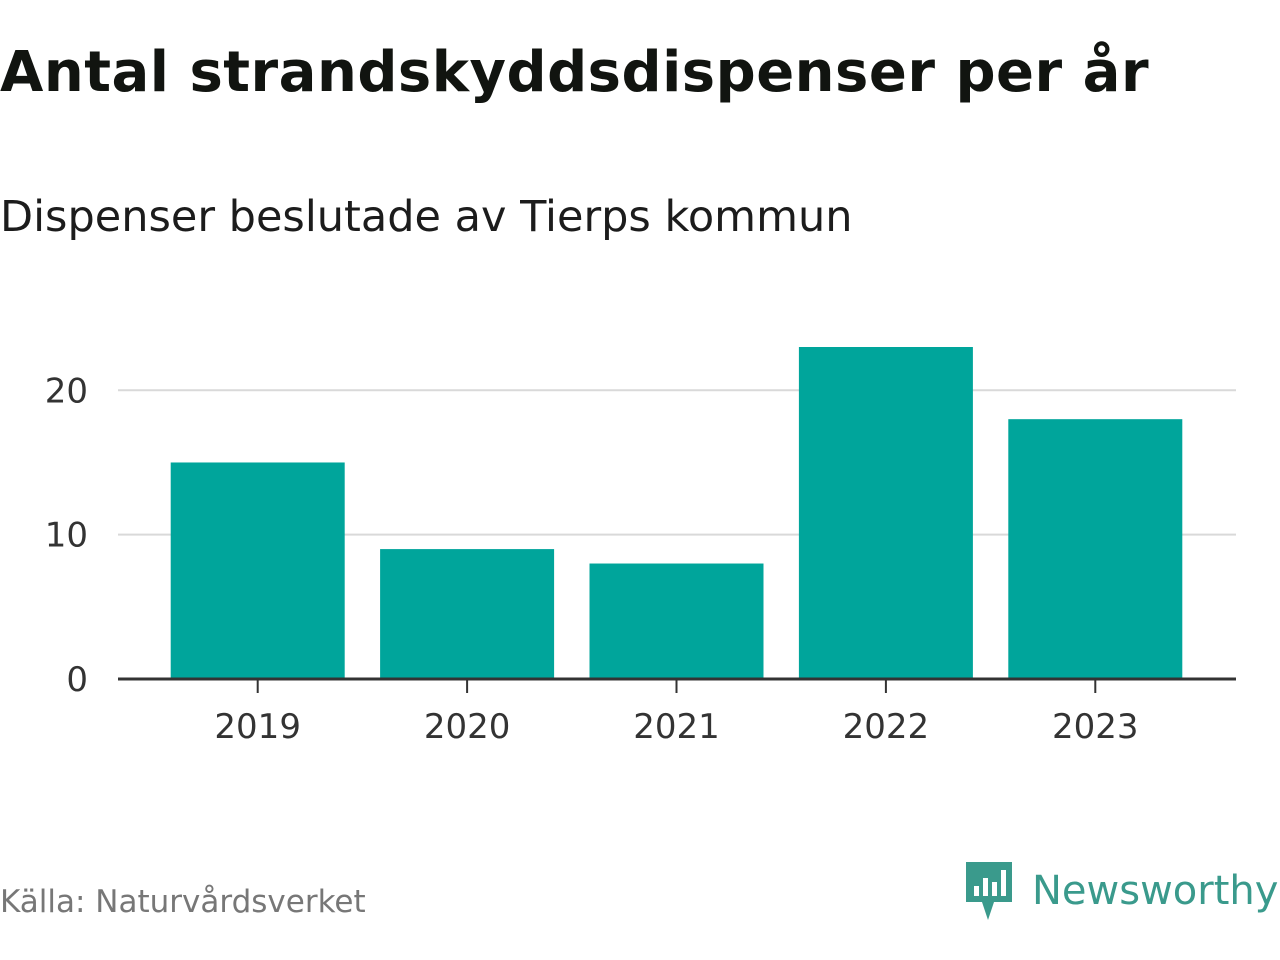 The width and height of the screenshot is (1280, 960). What do you see at coordinates (1155, 891) in the screenshot?
I see `brand-name: Newsworthy` at bounding box center [1155, 891].